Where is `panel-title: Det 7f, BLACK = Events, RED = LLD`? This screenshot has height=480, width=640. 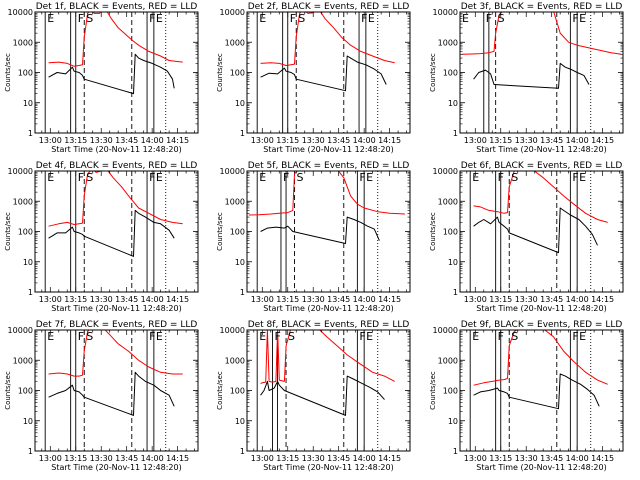 panel-title: Det 7f, BLACK = Events, RED = LLD is located at coordinates (117, 325).